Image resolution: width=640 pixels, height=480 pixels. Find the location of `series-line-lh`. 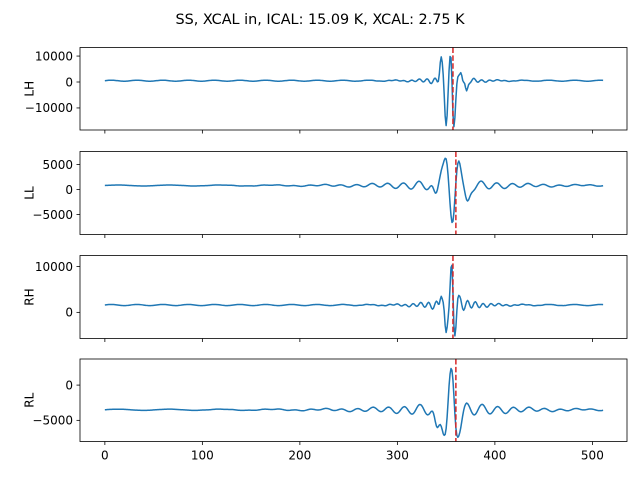

series-line-lh is located at coordinates (354, 91).